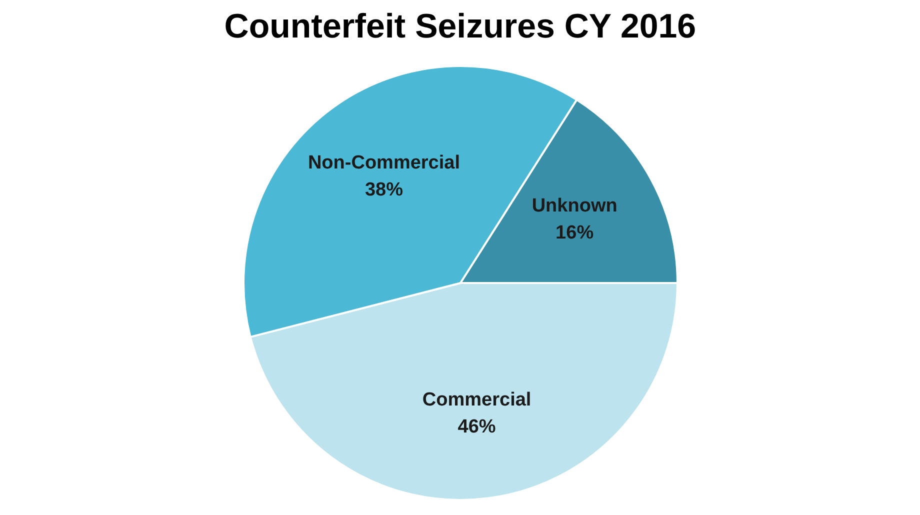  I want to click on data-label: 46%, so click(477, 427).